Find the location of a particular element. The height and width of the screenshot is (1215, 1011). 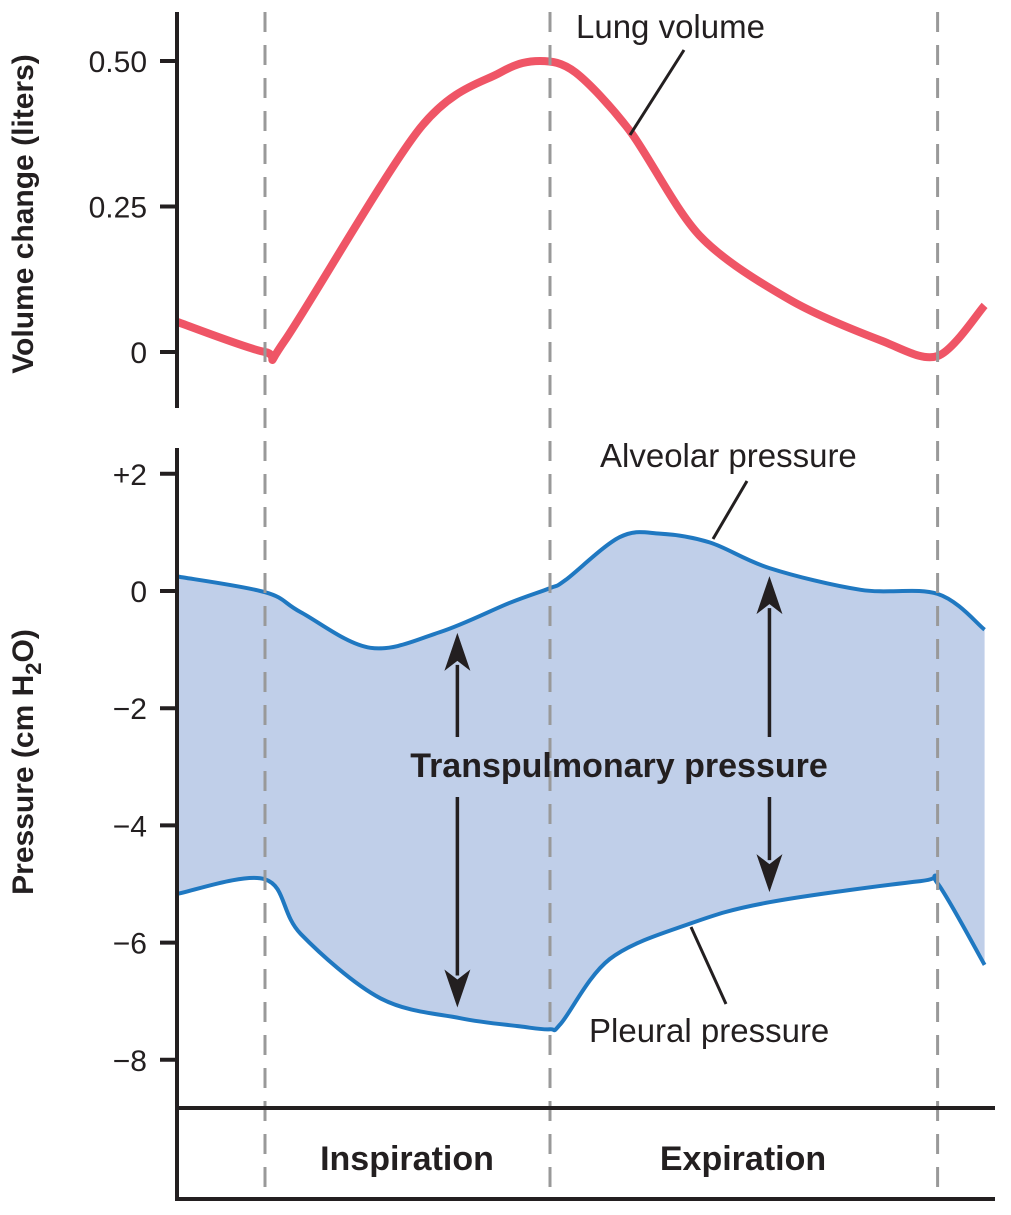

pressure-axis-title-subscript: 2 is located at coordinates (33, 668).